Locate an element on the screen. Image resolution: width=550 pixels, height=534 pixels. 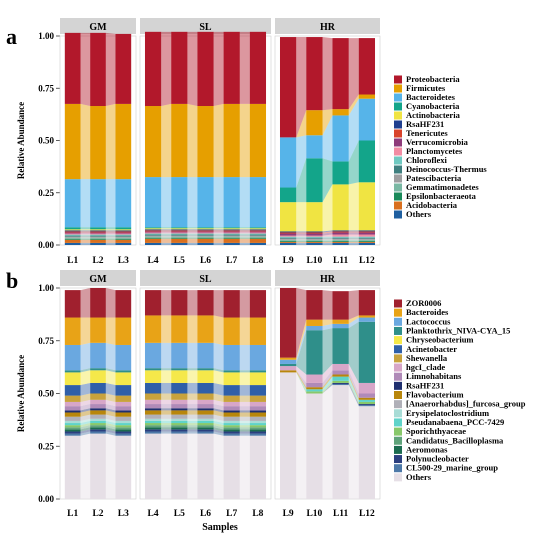
x-tick-label: L10 is located at coordinates (314, 261).